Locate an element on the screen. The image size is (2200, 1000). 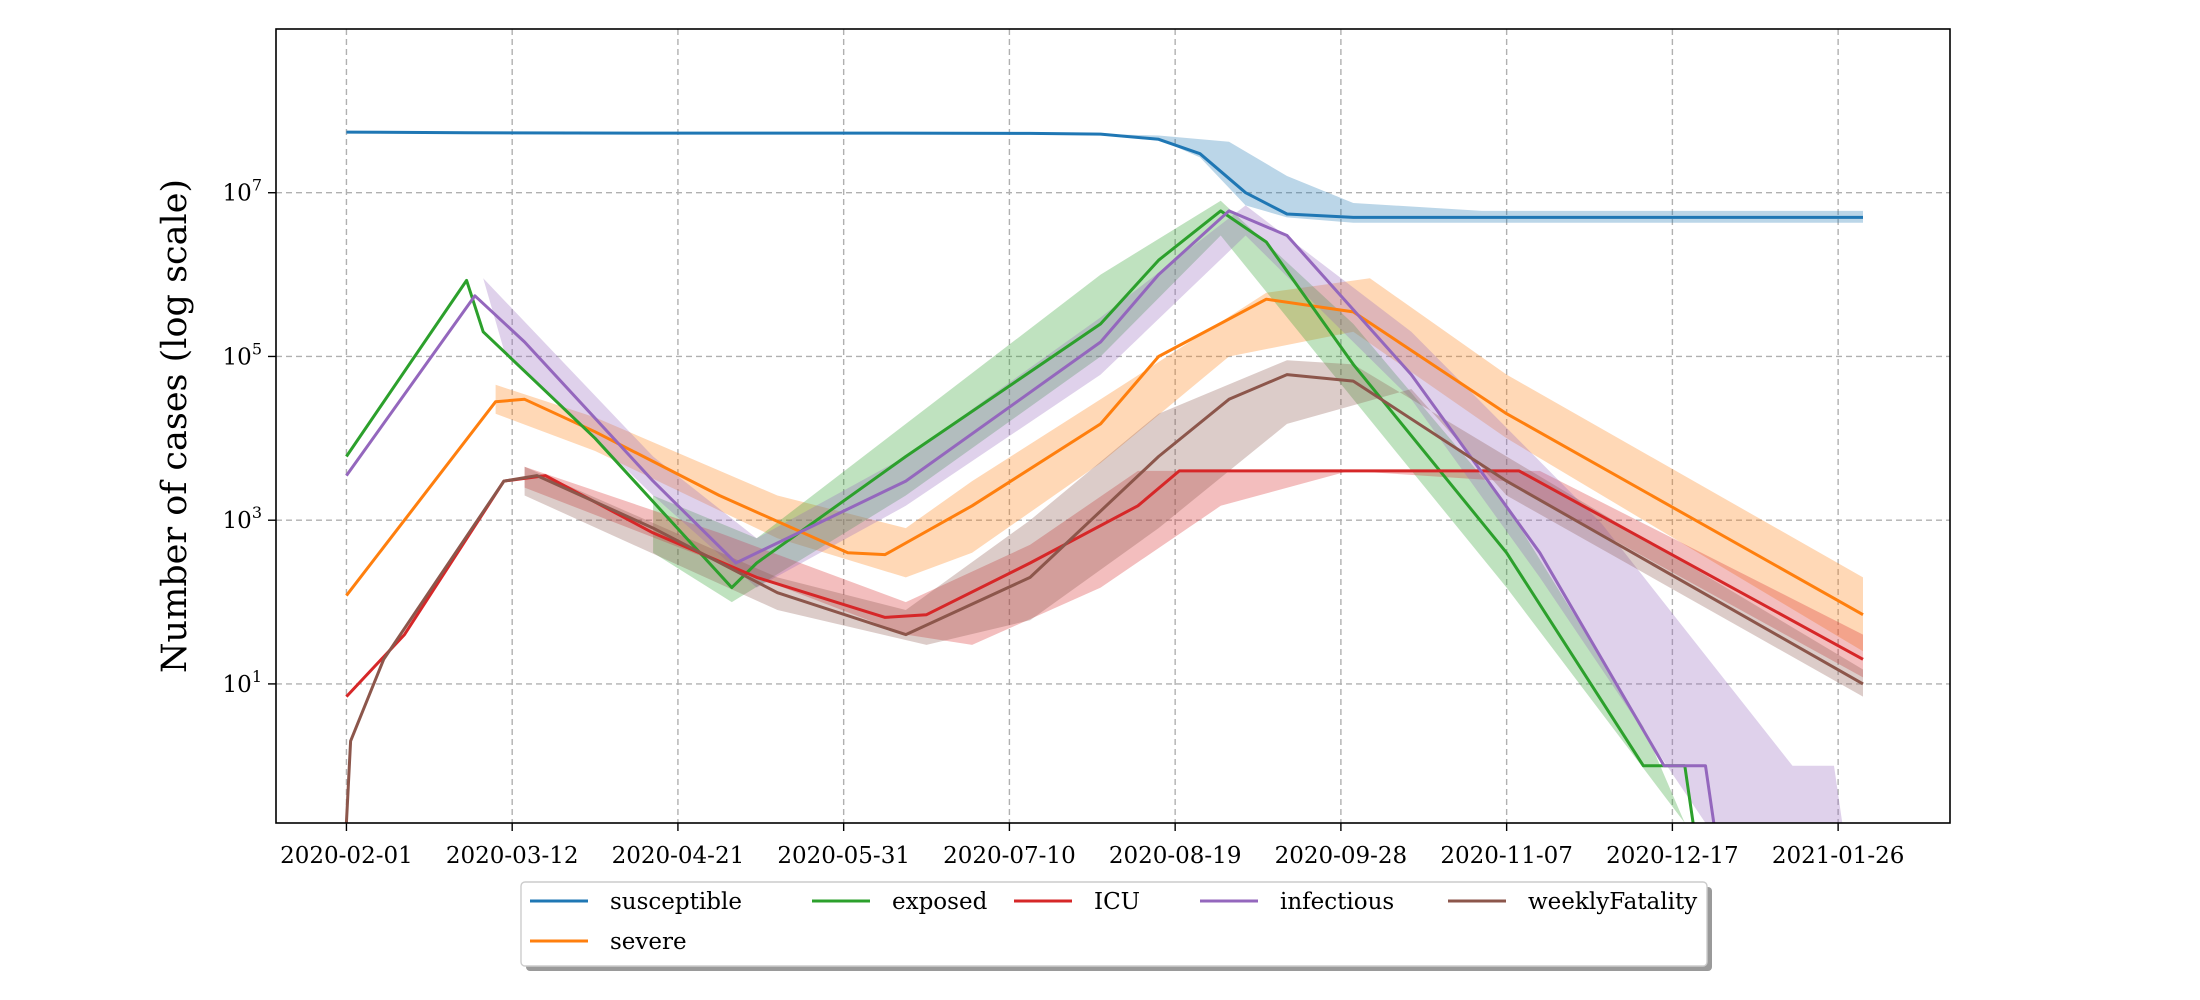
y-tick-label: 10¹ is located at coordinates (242, 682).